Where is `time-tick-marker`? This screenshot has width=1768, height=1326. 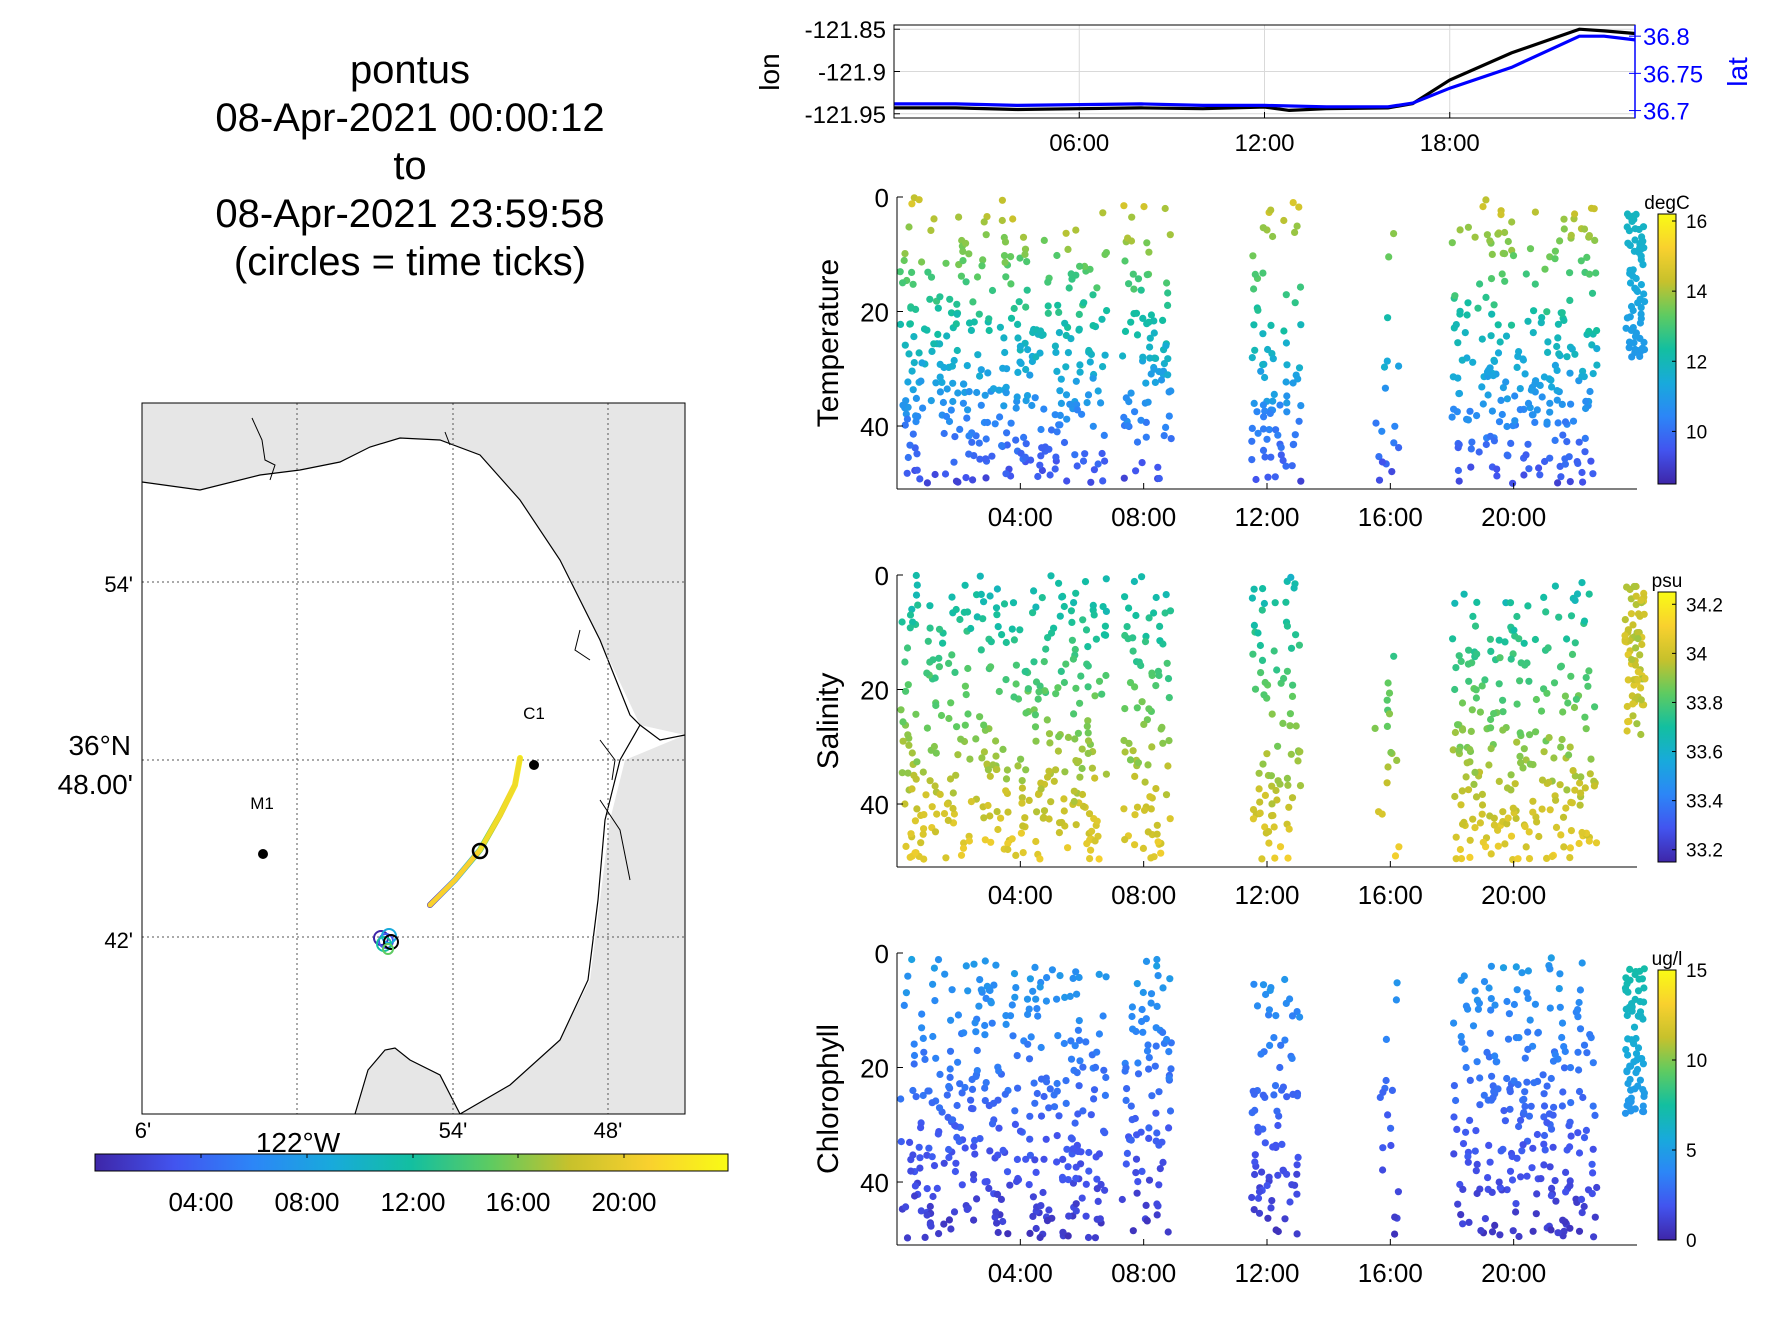
time-tick-marker is located at coordinates (480, 851).